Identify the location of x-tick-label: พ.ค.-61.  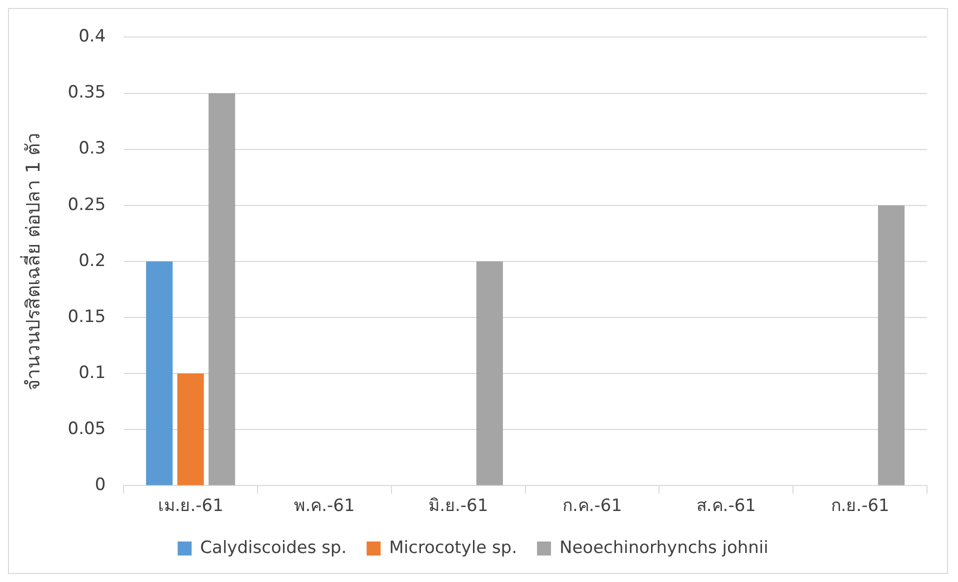
(324, 506).